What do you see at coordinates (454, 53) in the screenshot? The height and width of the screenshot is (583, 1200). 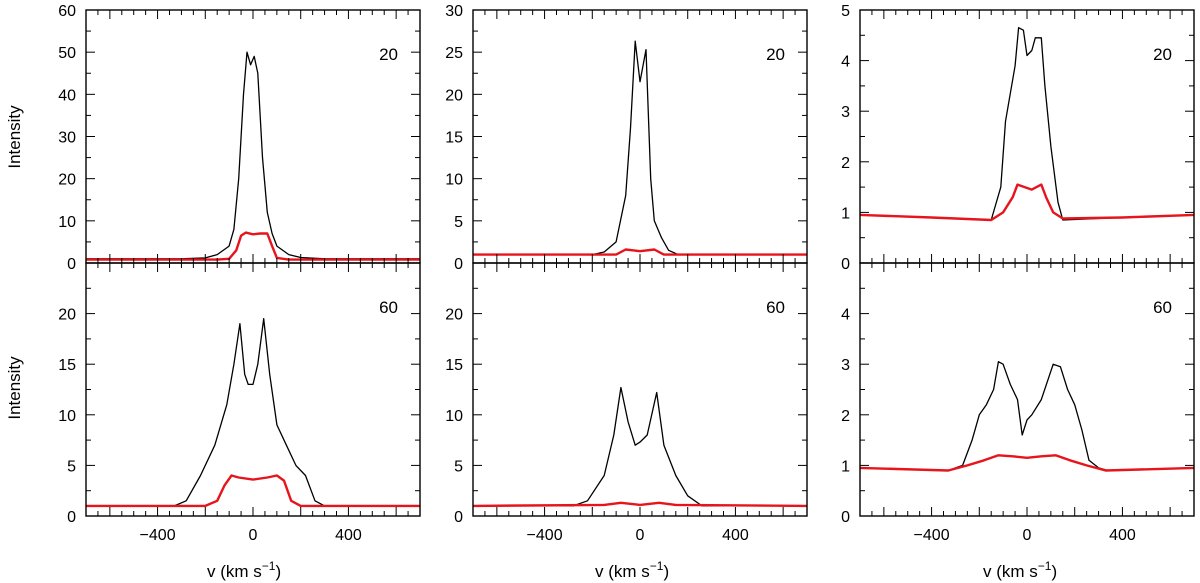 I see `y-tick-label: 25` at bounding box center [454, 53].